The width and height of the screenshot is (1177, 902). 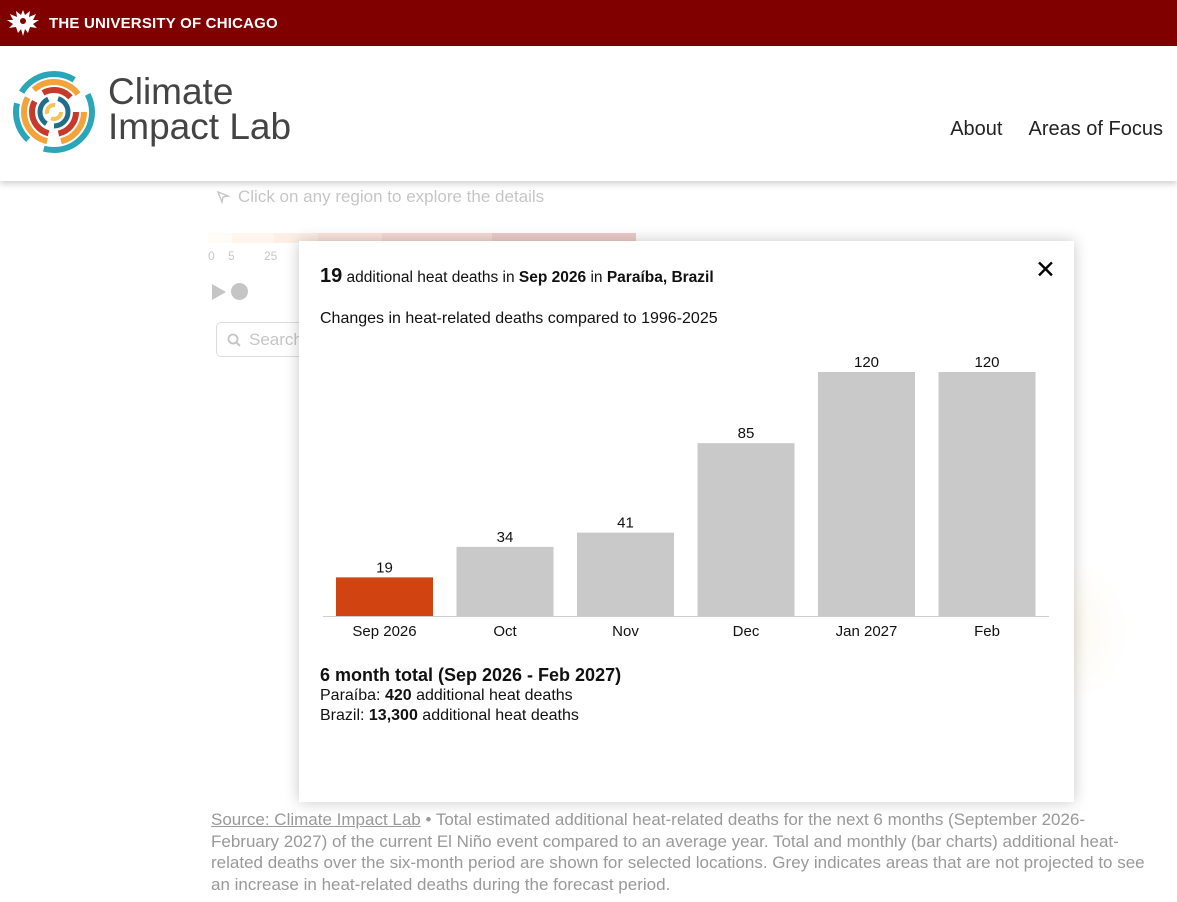 I want to click on timeline-slider-handle, so click(x=239, y=291).